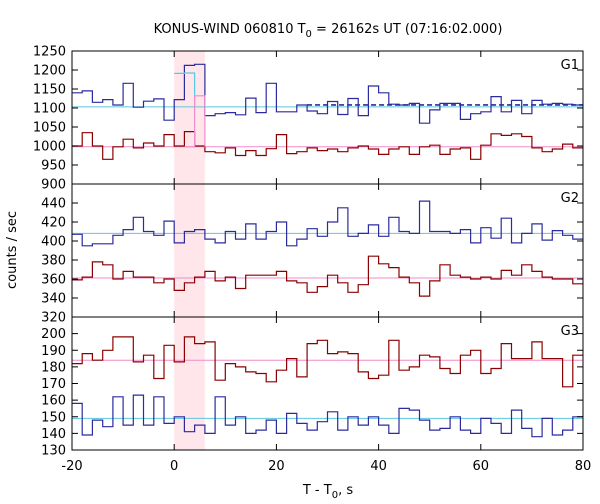  I want to click on x-tick-label: 0, so click(174, 466).